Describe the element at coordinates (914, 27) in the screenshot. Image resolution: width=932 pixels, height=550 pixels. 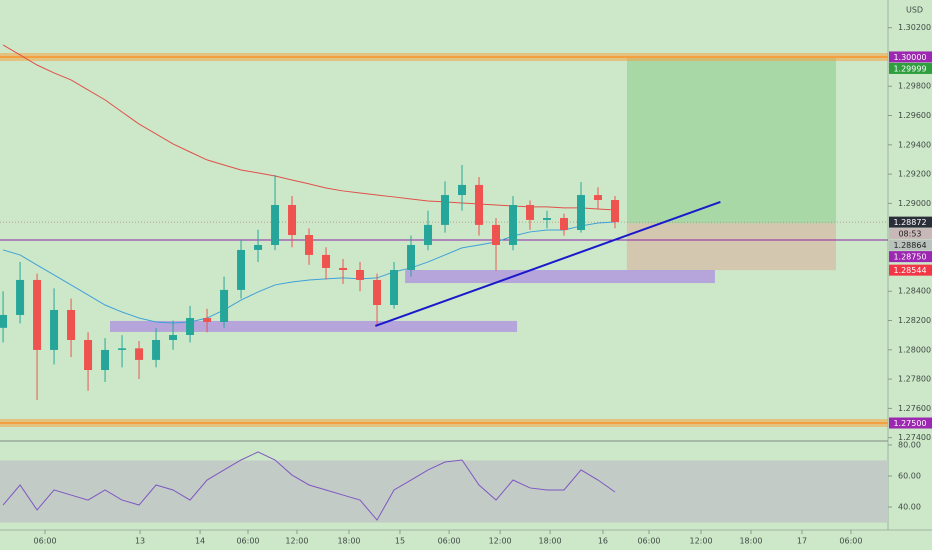
I see `y-tick-label: 1.30200` at that location.